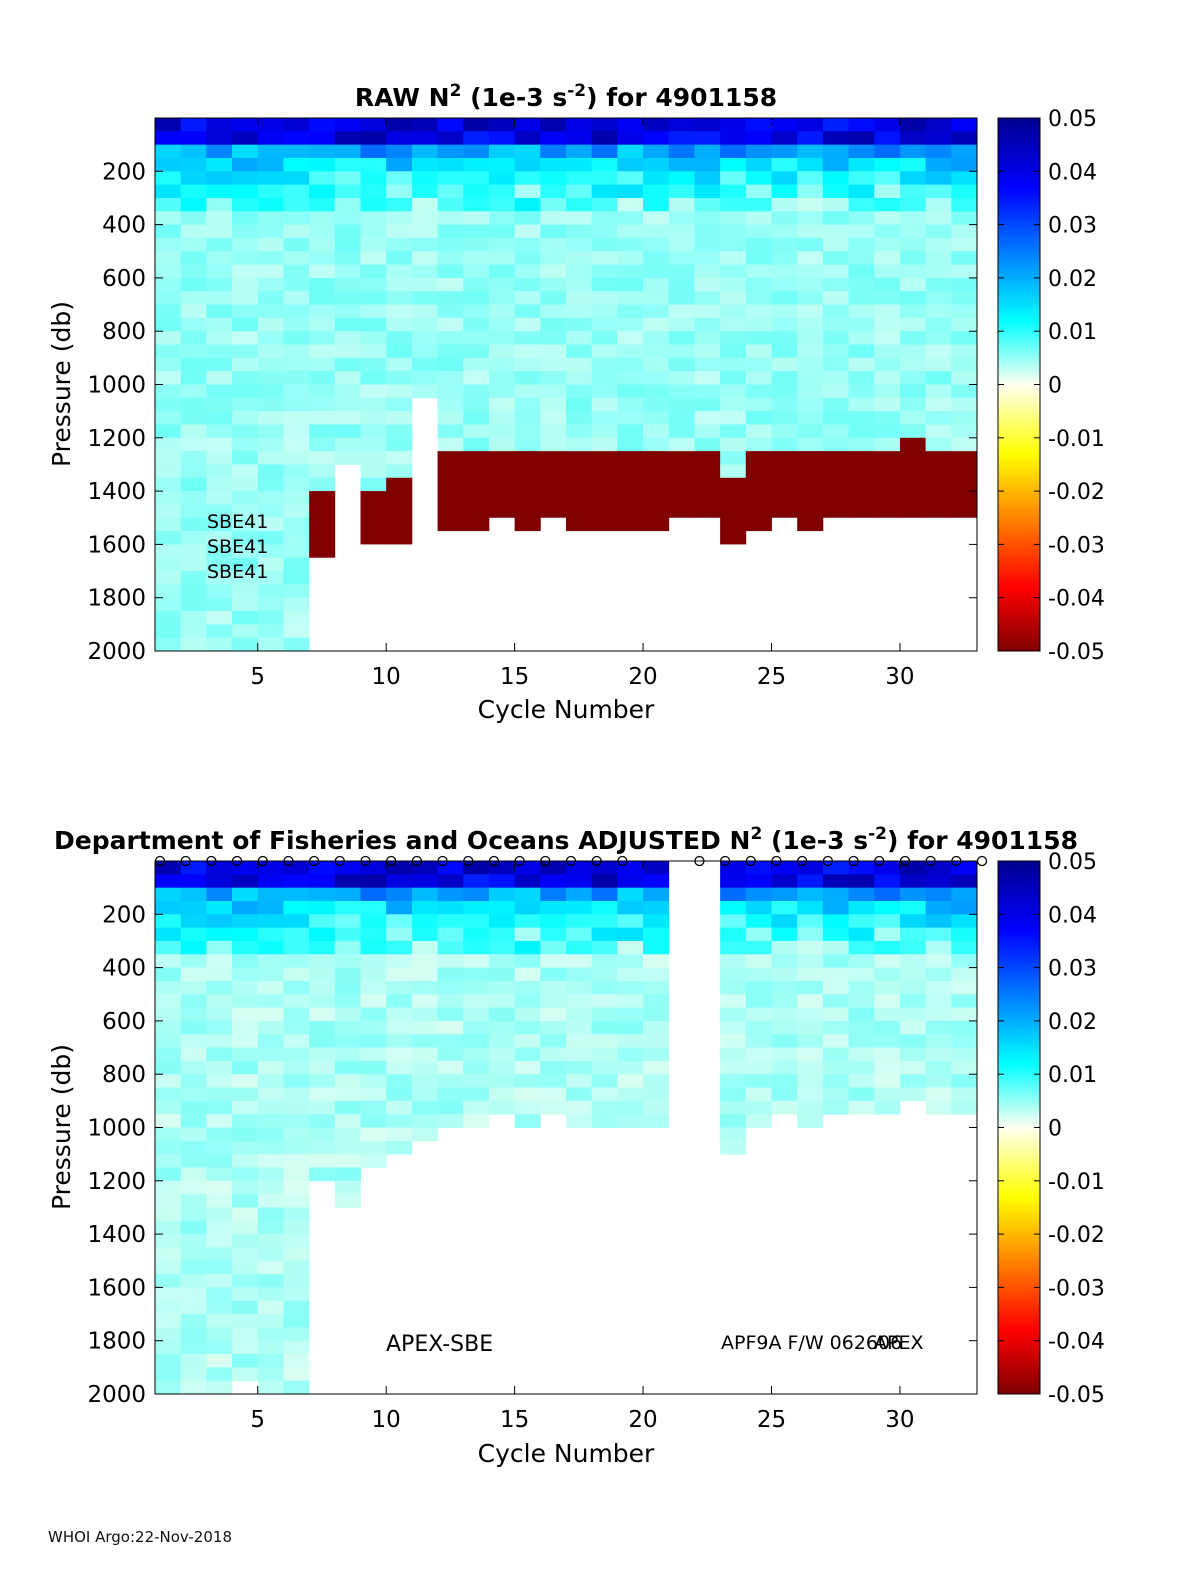  I want to click on adjusted-ylabel: Pressure (db), so click(61, 1127).